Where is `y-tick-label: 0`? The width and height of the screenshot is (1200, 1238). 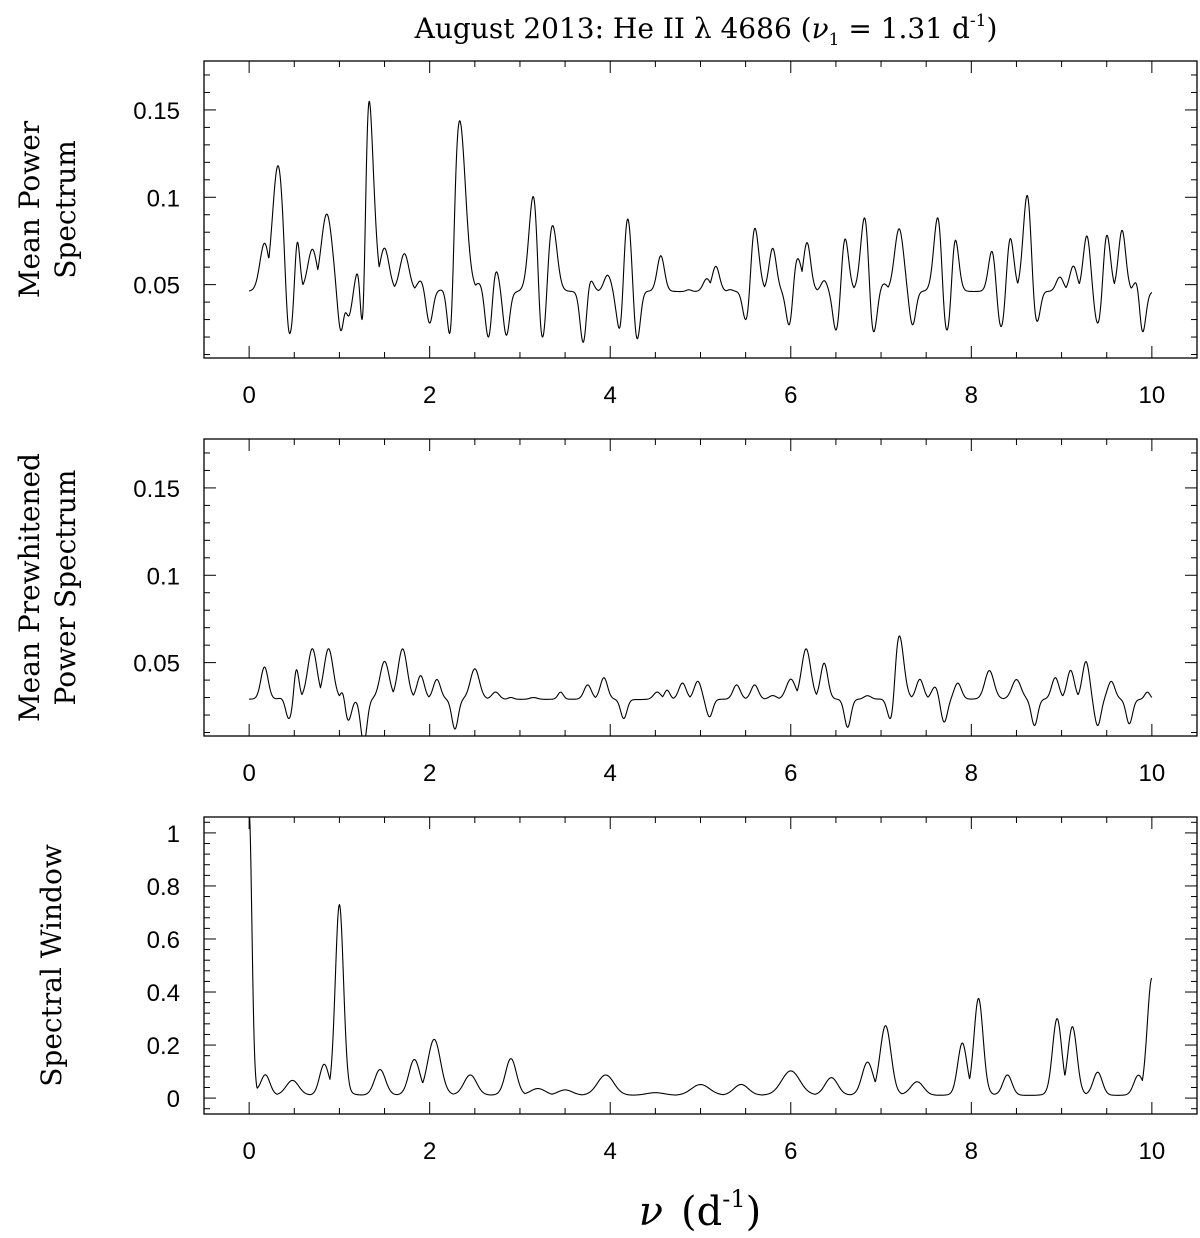 y-tick-label: 0 is located at coordinates (173, 1099).